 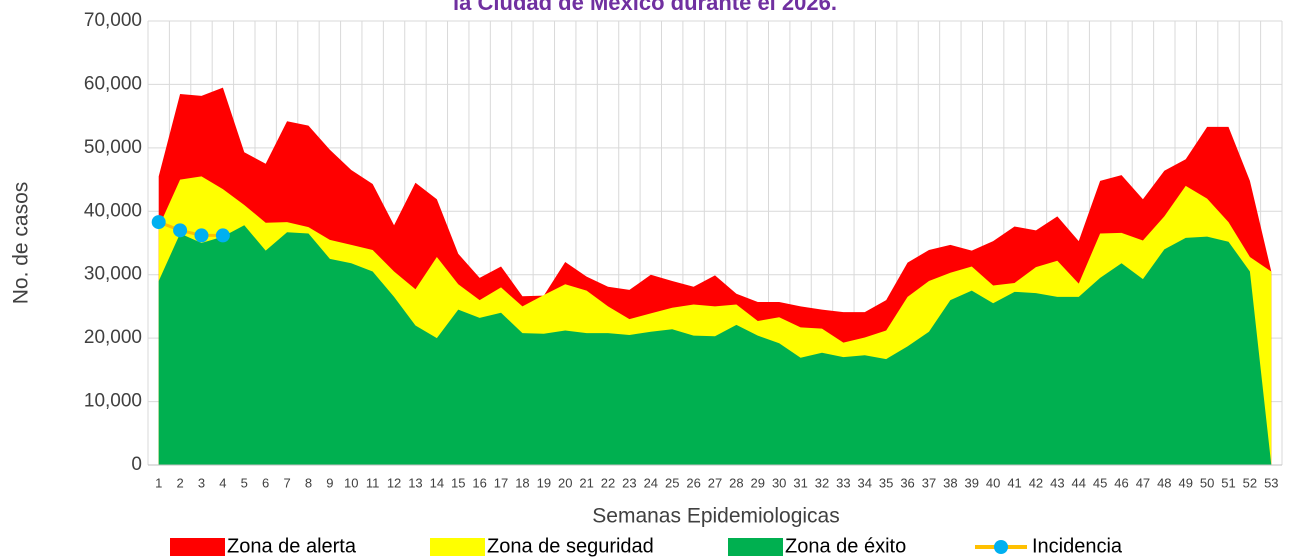 I want to click on x-tick-label: 18, so click(x=522, y=482).